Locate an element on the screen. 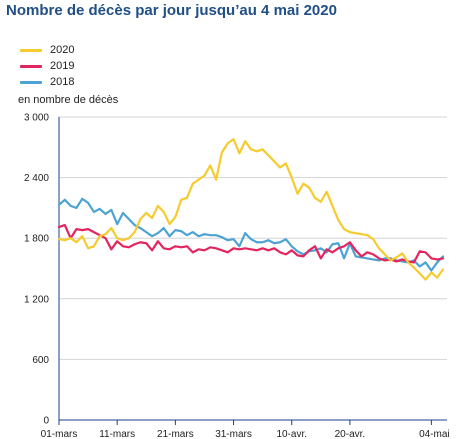  series-line-2018 is located at coordinates (251, 234).